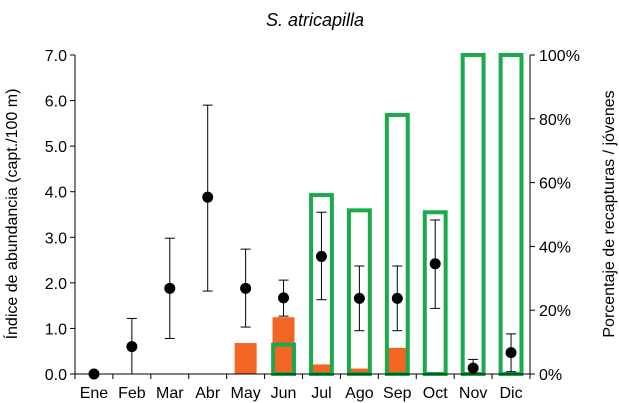  I want to click on left-tick-label: 5.0, so click(56, 147).